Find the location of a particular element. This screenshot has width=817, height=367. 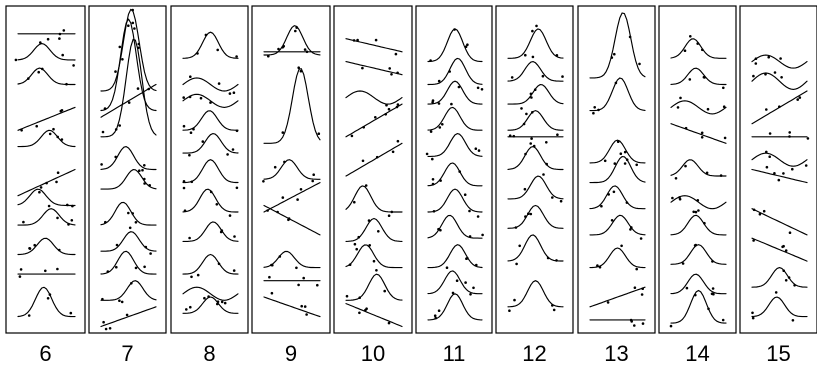

panel-label: 12 is located at coordinates (534, 353).